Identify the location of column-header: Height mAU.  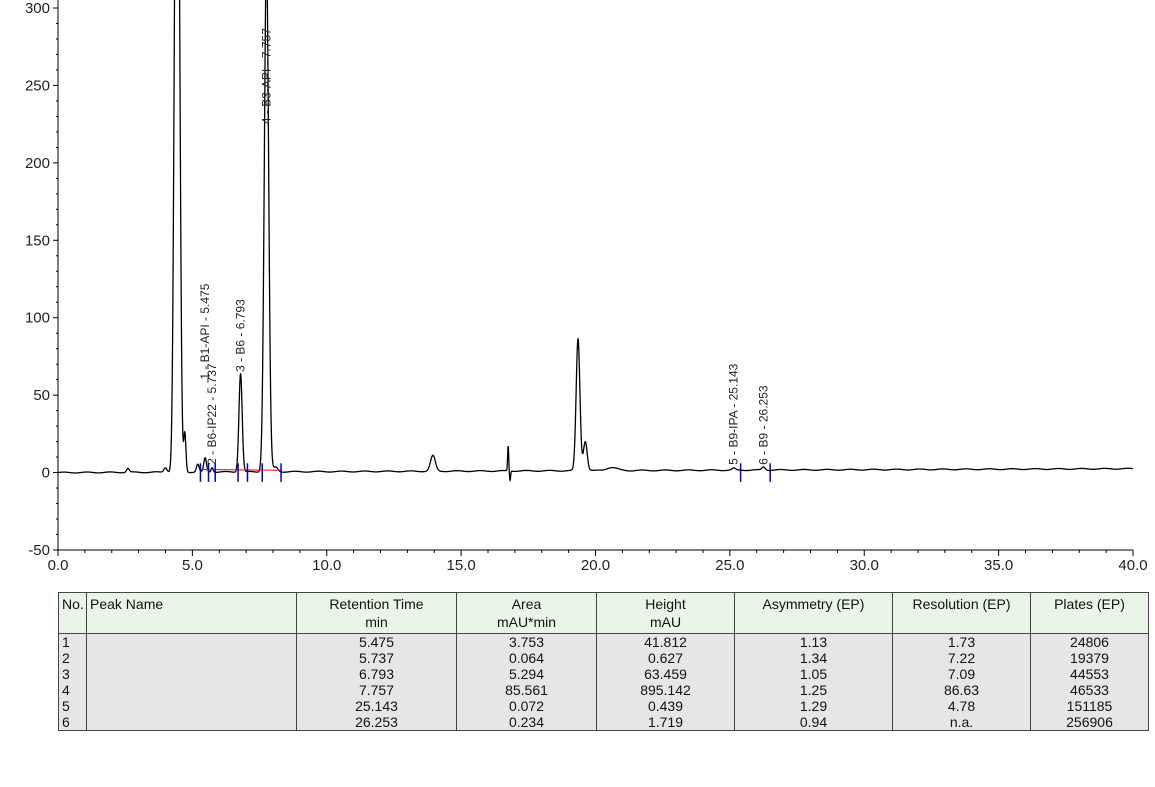
(666, 613).